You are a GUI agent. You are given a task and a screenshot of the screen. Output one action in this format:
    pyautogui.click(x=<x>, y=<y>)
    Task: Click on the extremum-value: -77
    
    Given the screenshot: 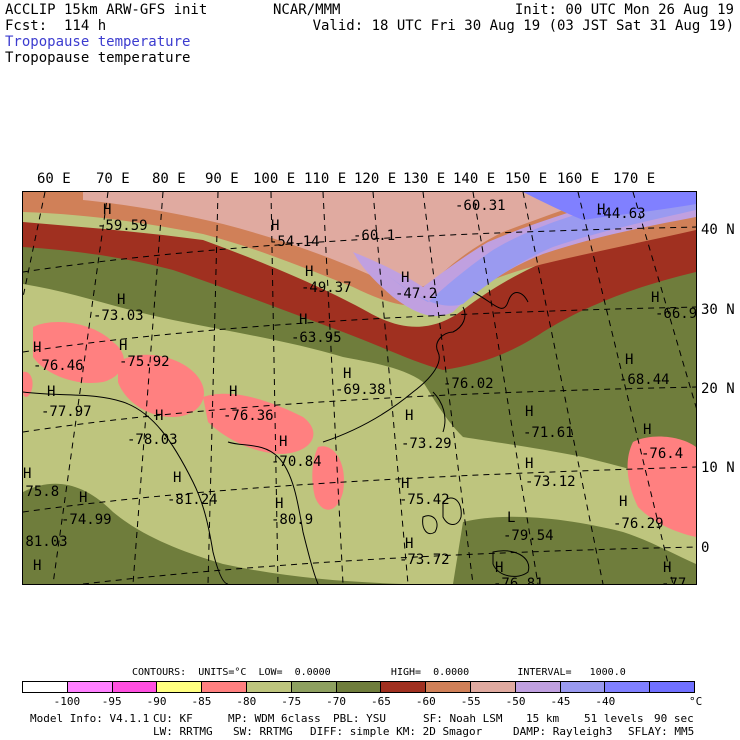 What is the action you would take?
    pyautogui.click(x=673, y=580)
    